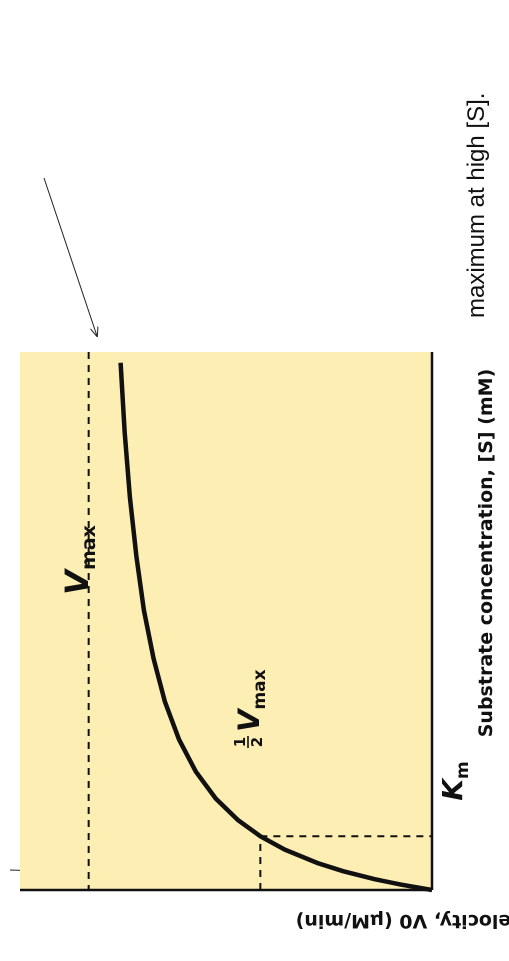  Describe the element at coordinates (89, 547) in the screenshot. I see `vmax-label-subscript: max` at that location.